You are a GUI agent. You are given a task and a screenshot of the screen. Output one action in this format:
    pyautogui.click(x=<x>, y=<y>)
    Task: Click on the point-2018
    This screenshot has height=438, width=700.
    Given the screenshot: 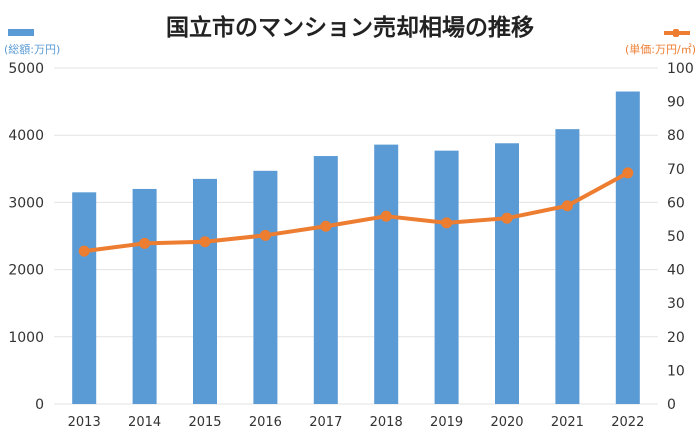 What is the action you would take?
    pyautogui.click(x=386, y=216)
    